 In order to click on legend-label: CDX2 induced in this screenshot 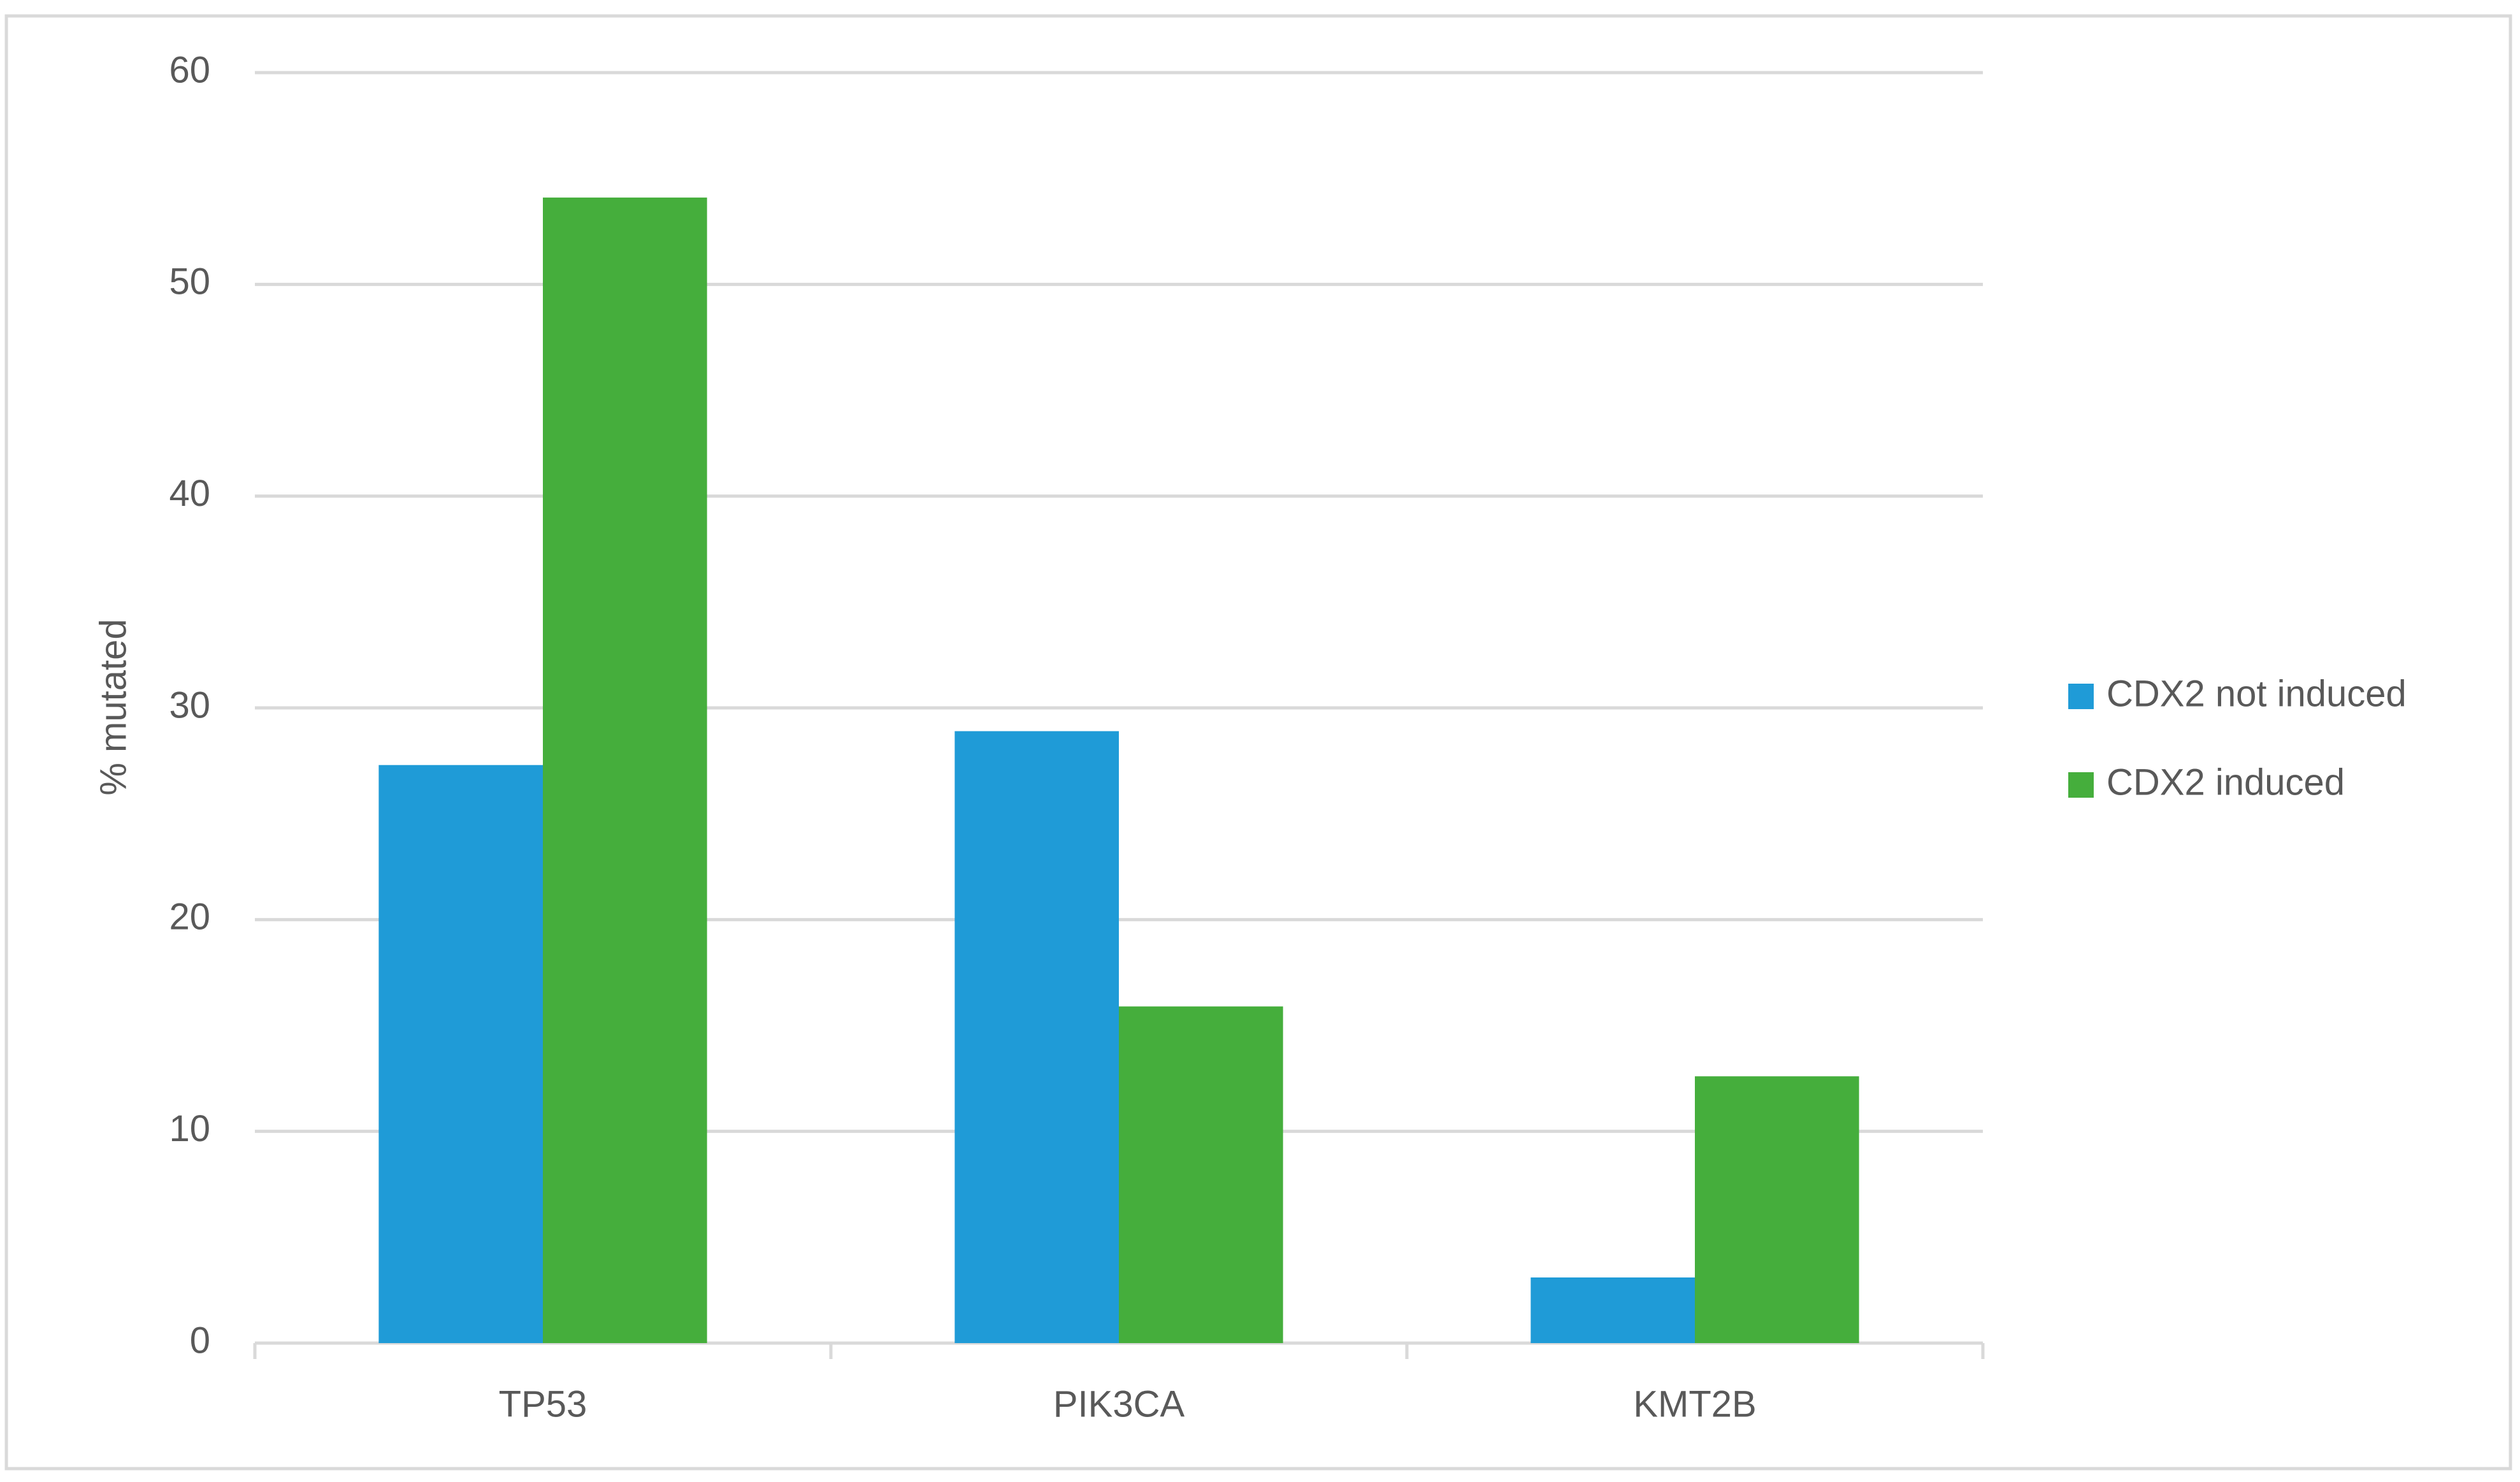, I will do `click(2225, 782)`.